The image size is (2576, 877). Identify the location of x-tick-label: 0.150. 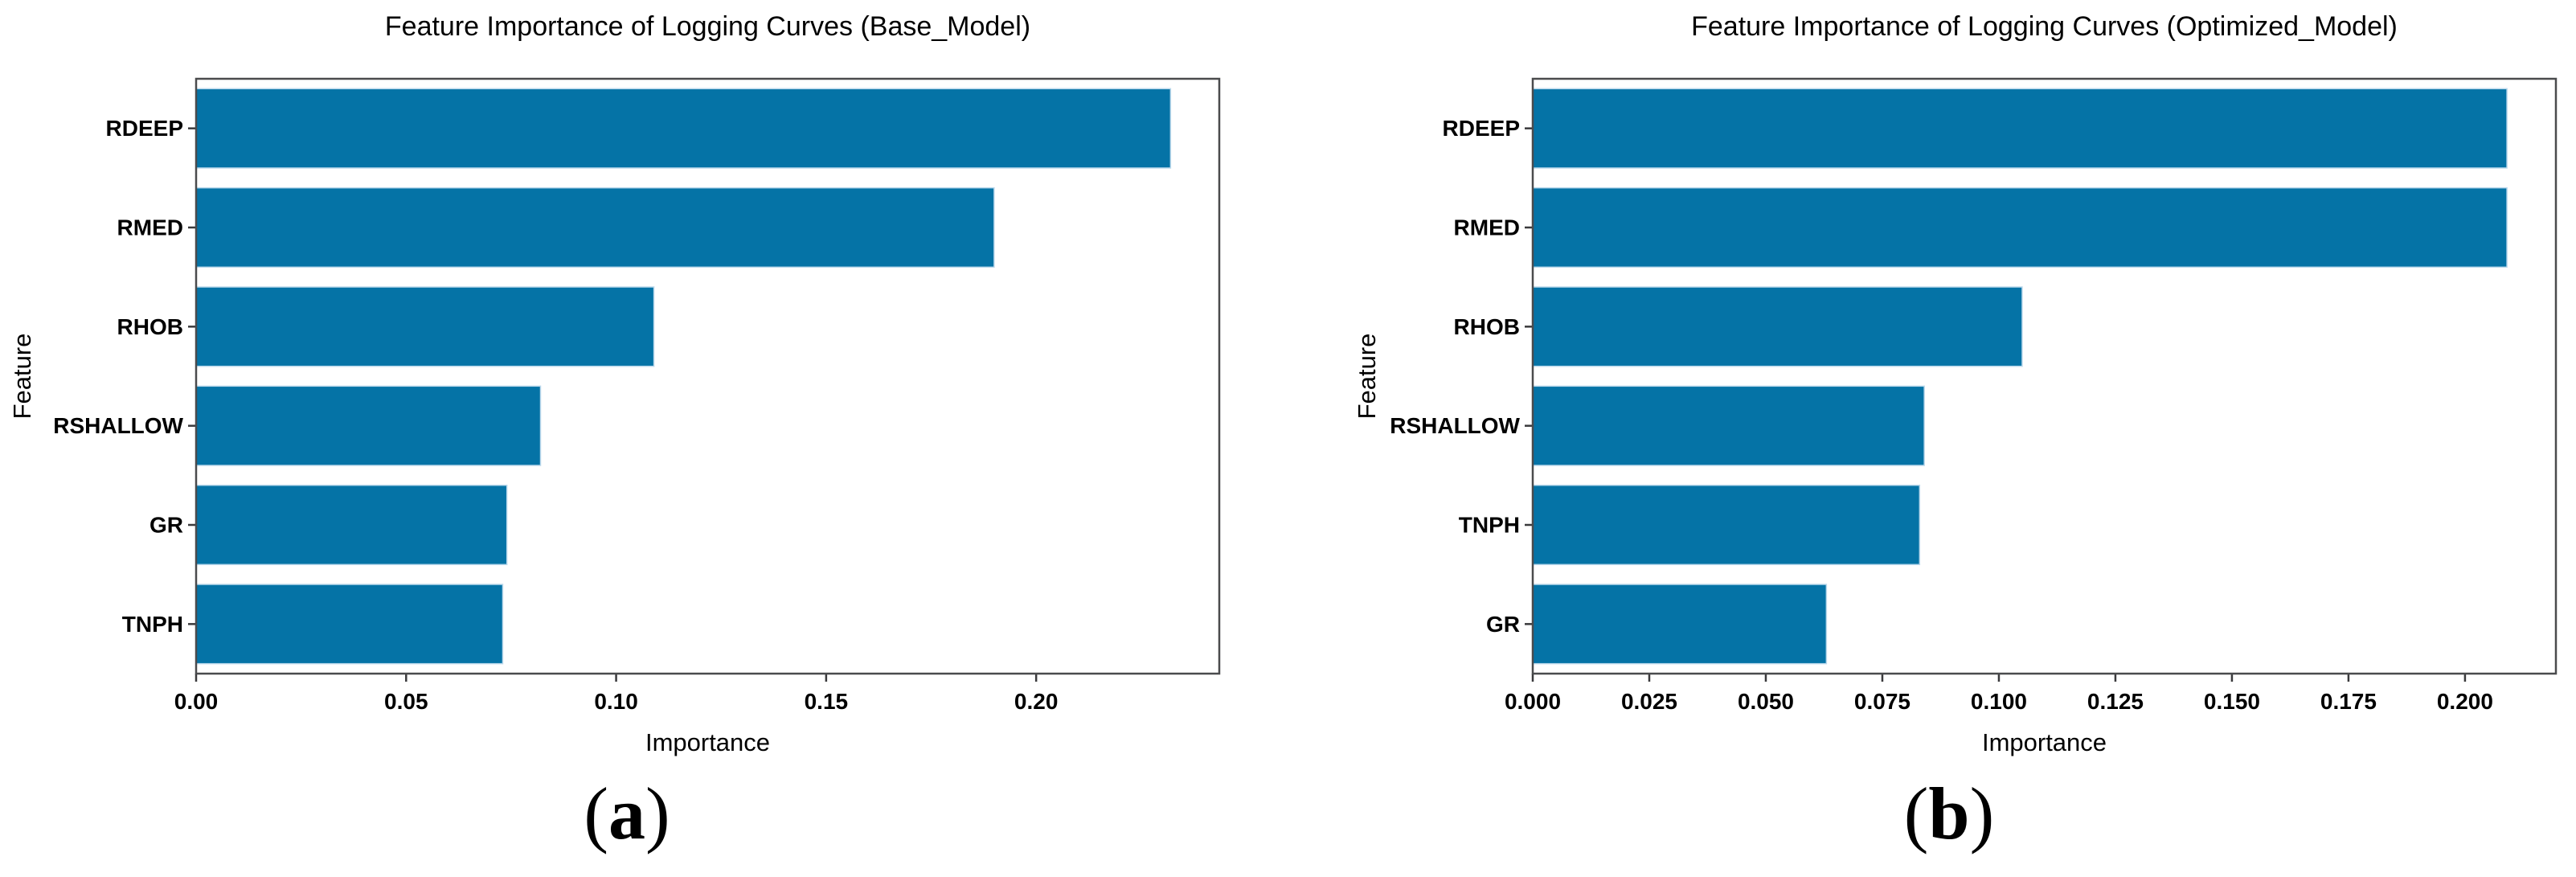
(2232, 701).